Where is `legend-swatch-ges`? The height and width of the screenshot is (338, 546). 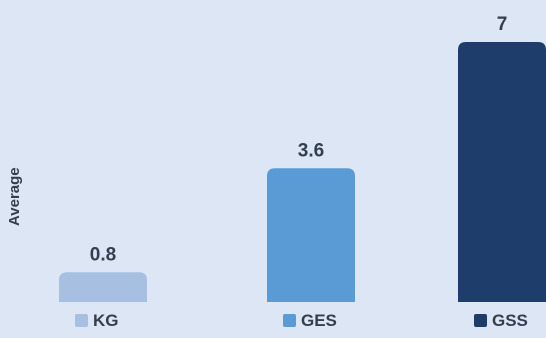
legend-swatch-ges is located at coordinates (289, 320).